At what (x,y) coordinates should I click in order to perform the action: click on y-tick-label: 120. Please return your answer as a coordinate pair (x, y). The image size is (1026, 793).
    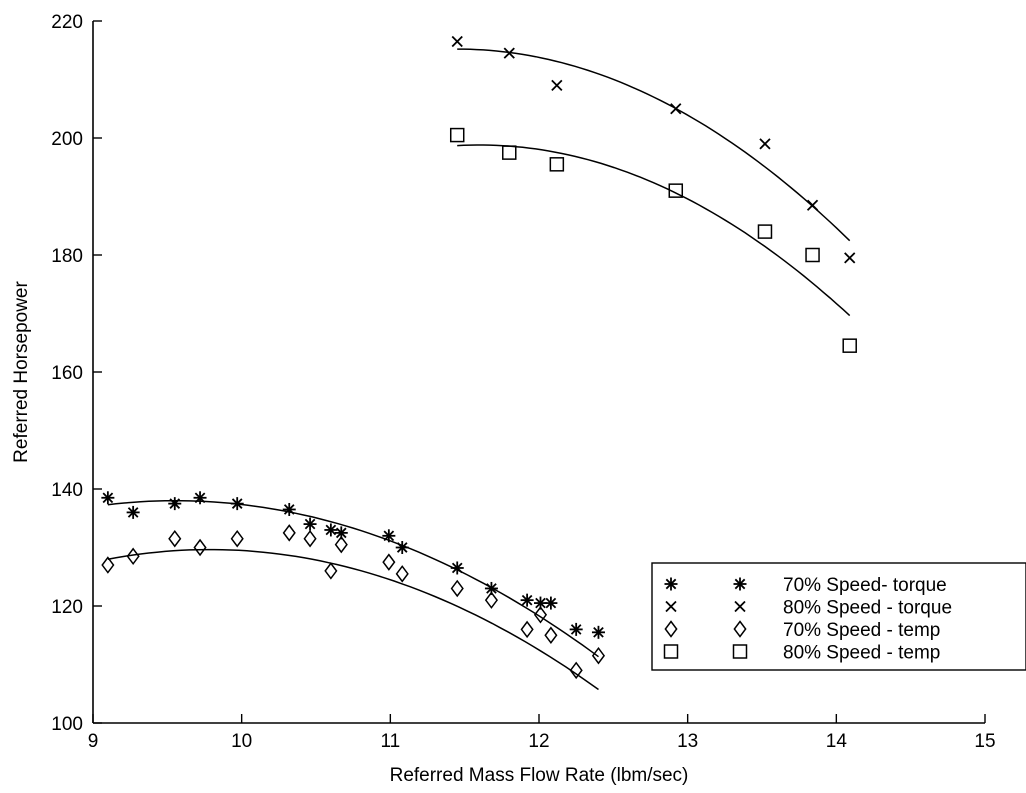
    Looking at the image, I should click on (67, 607).